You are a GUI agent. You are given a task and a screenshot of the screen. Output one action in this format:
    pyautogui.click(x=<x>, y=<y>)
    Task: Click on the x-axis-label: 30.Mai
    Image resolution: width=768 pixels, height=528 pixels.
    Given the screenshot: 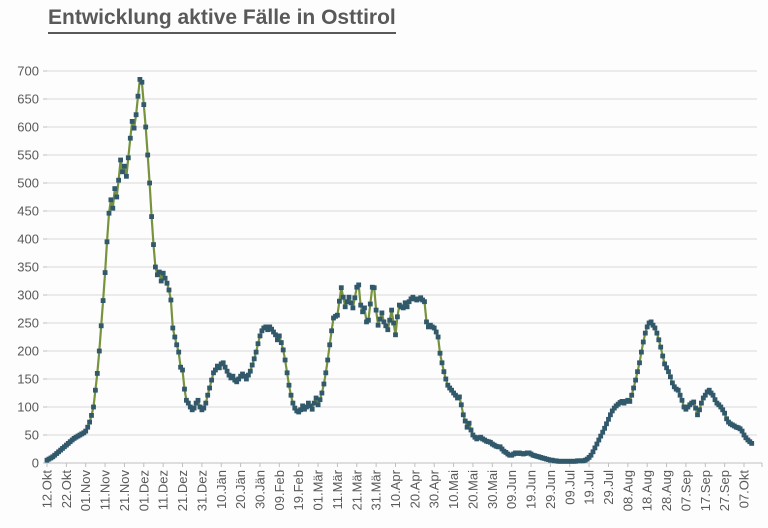 What is the action you would take?
    pyautogui.click(x=492, y=489)
    